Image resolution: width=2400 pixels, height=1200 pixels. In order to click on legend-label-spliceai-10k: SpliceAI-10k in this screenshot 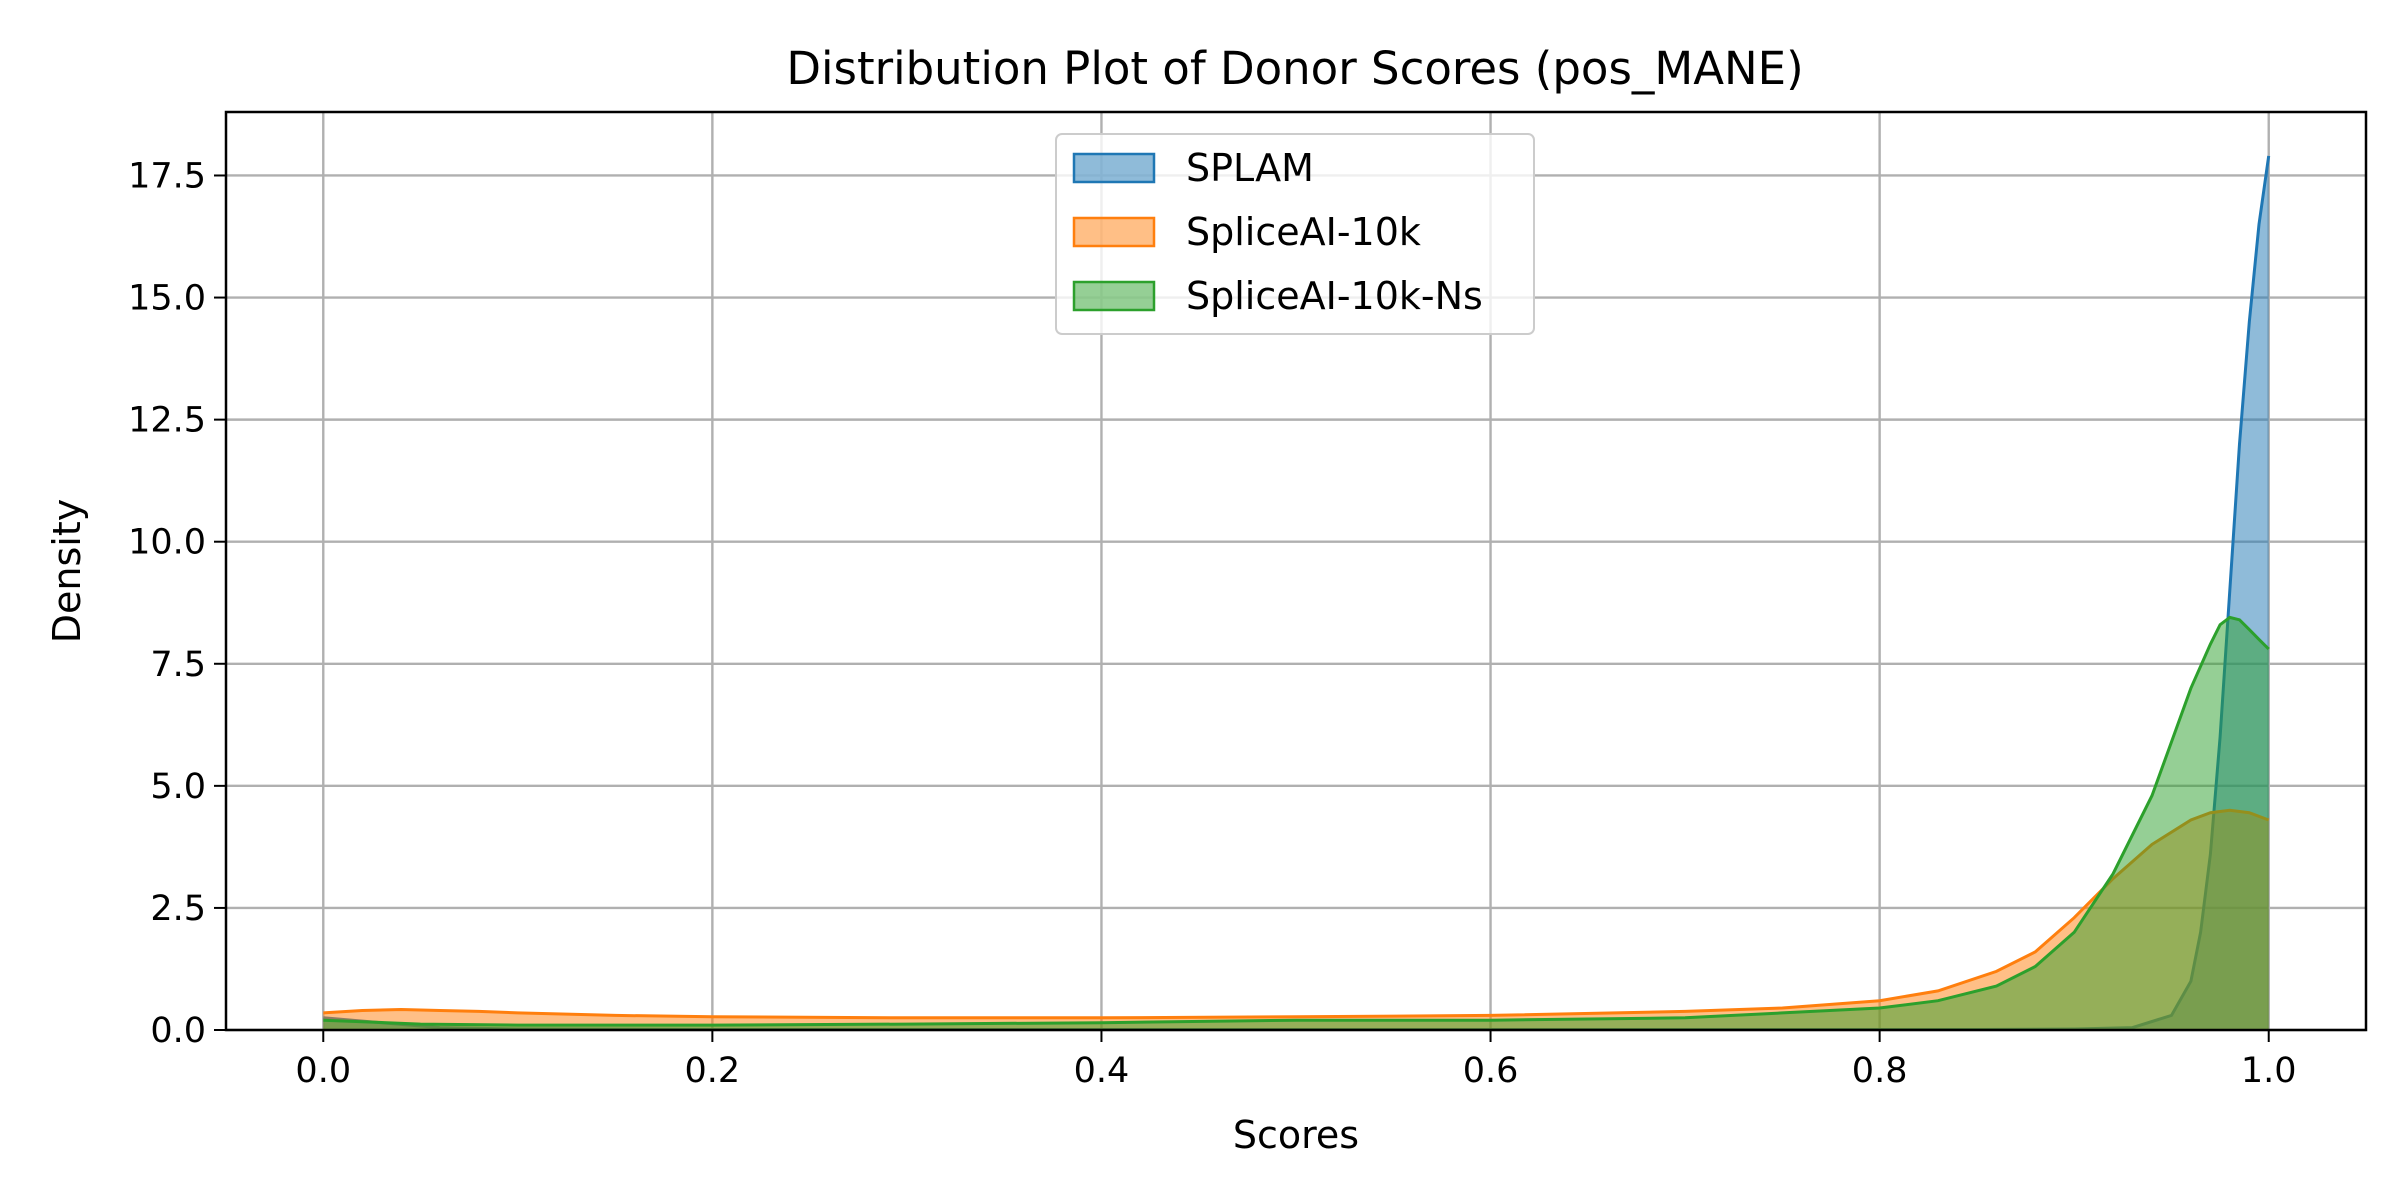, I will do `click(1303, 232)`.